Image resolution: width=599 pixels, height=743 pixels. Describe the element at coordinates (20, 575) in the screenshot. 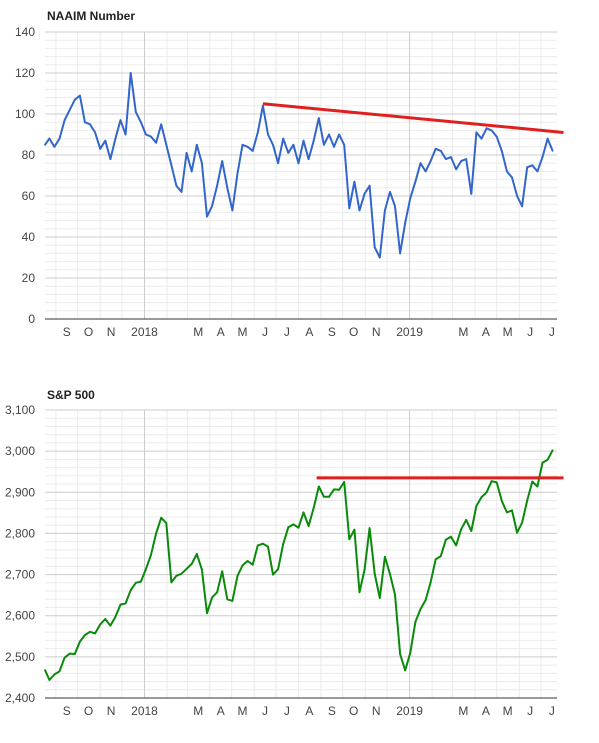

I see `sp500-y-tick-label: 2,700` at that location.